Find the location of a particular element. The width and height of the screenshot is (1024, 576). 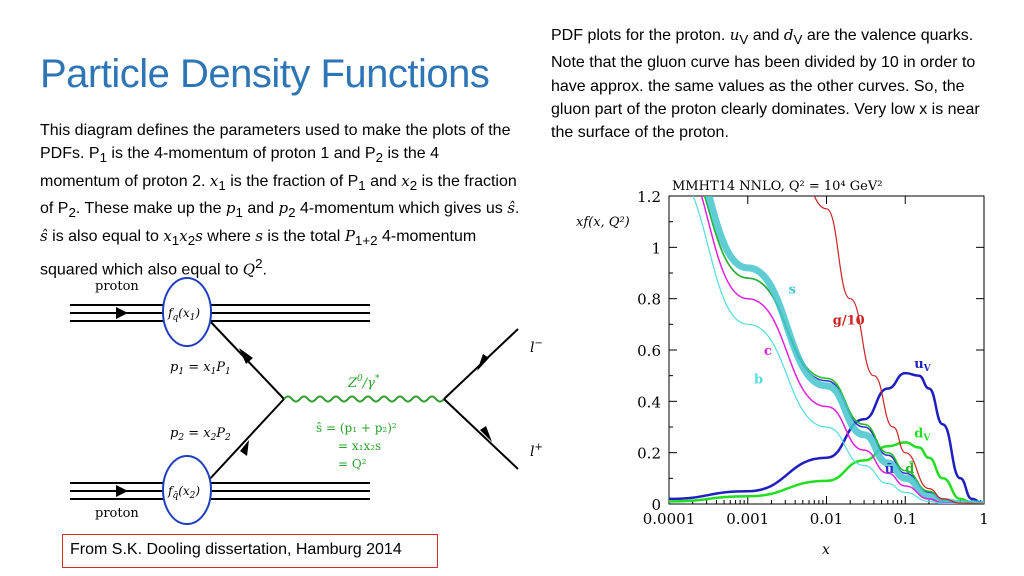

series-label-b: b is located at coordinates (758, 379).